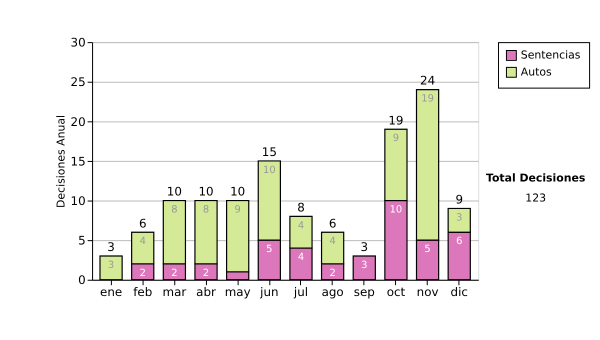 This screenshot has height=340, width=600. What do you see at coordinates (301, 207) in the screenshot?
I see `total-label: 8` at bounding box center [301, 207].